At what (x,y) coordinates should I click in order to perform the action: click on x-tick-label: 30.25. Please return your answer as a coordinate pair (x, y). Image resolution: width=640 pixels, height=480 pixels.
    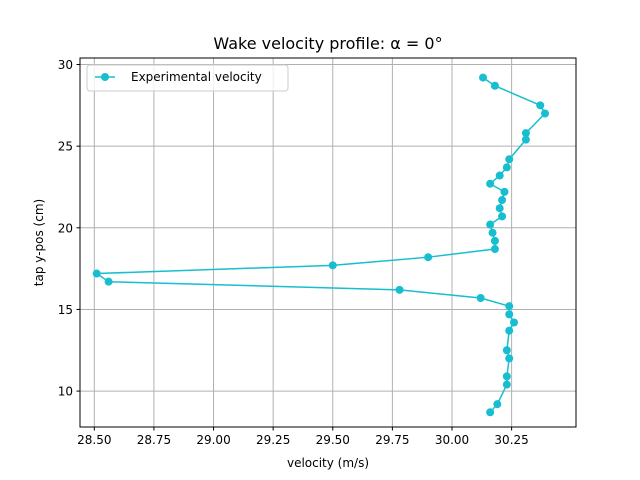
    Looking at the image, I should click on (511, 440).